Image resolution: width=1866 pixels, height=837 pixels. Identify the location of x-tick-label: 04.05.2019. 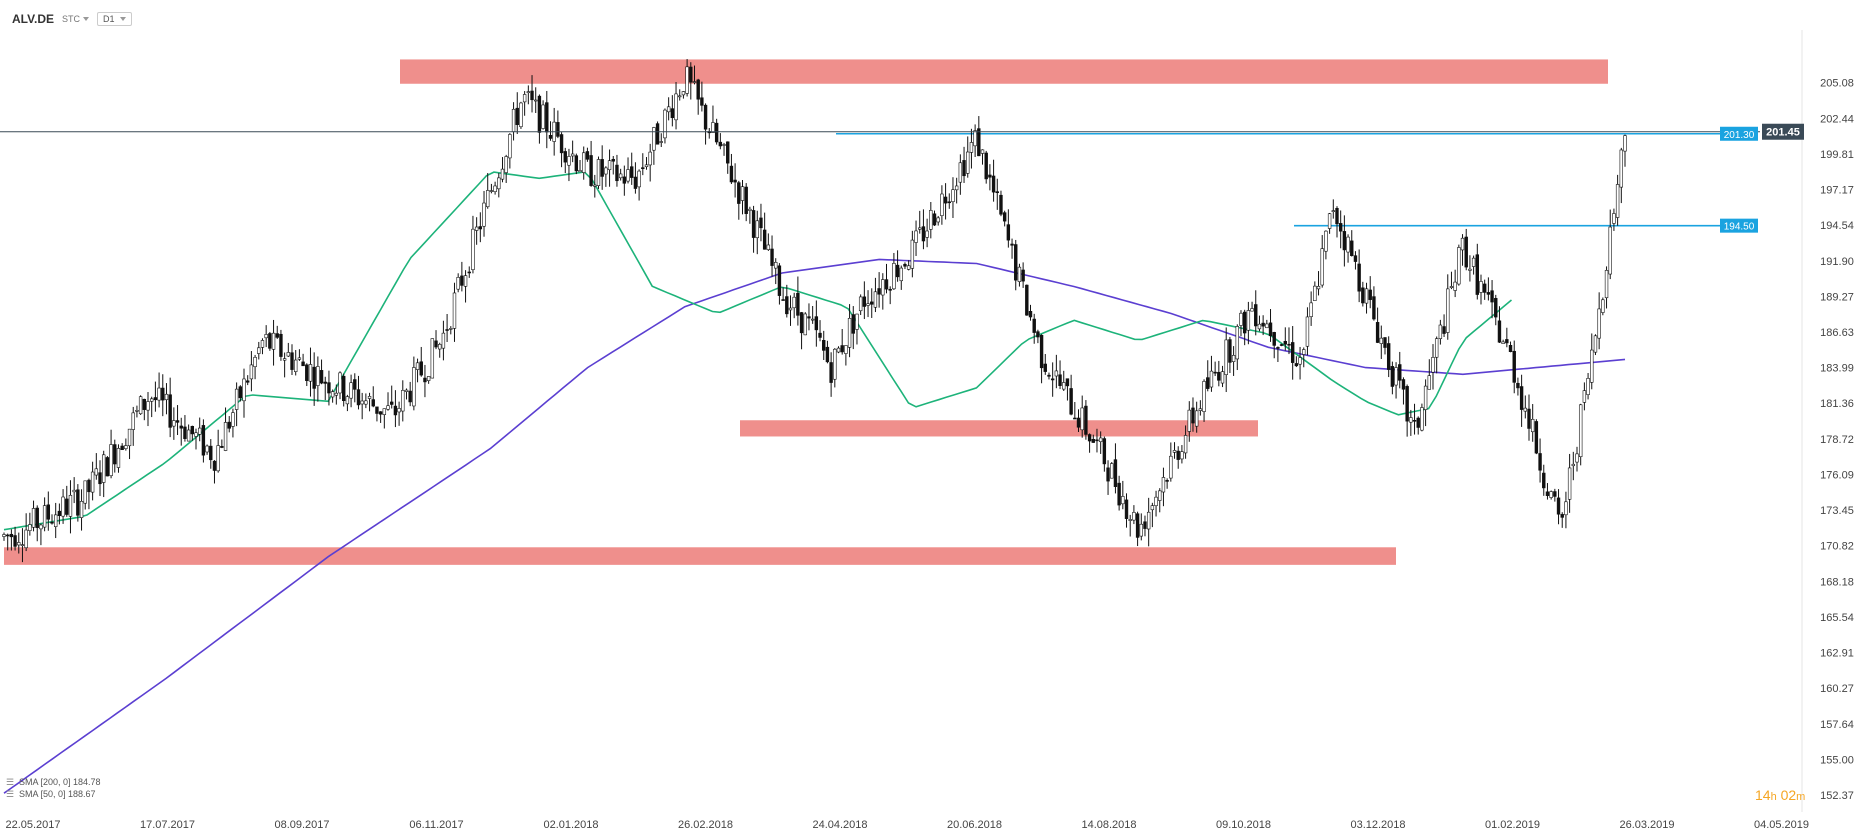
(1781, 825).